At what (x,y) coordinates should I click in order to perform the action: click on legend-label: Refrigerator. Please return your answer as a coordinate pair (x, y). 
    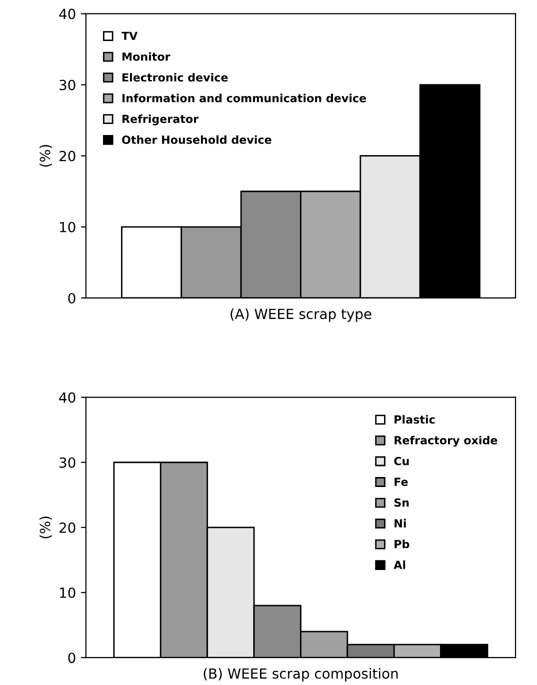
    Looking at the image, I should click on (160, 120).